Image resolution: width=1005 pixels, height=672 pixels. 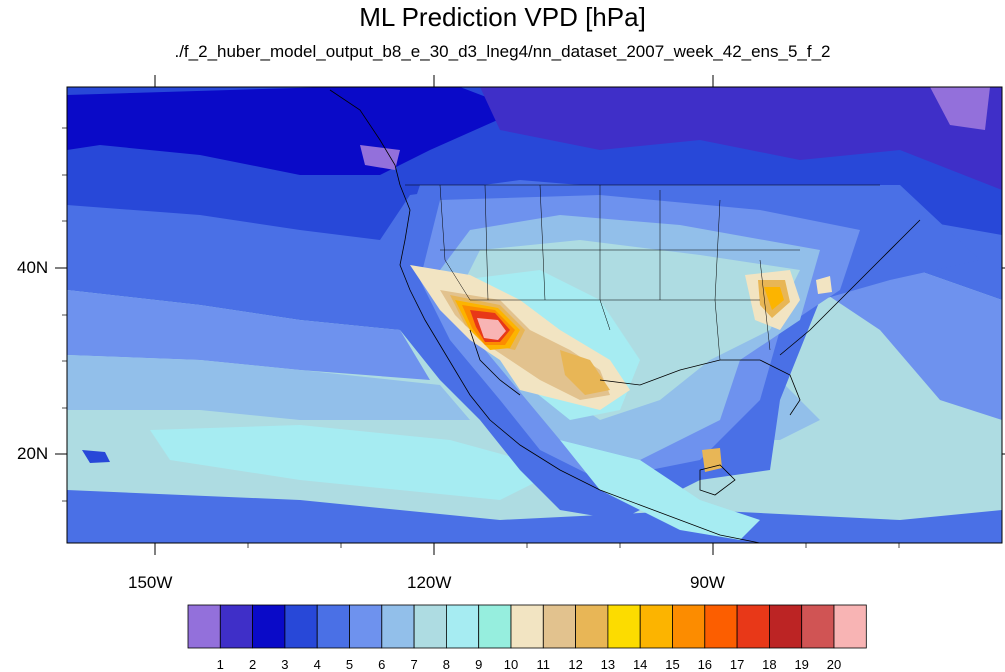 I want to click on colorbar-label: 12, so click(x=575, y=664).